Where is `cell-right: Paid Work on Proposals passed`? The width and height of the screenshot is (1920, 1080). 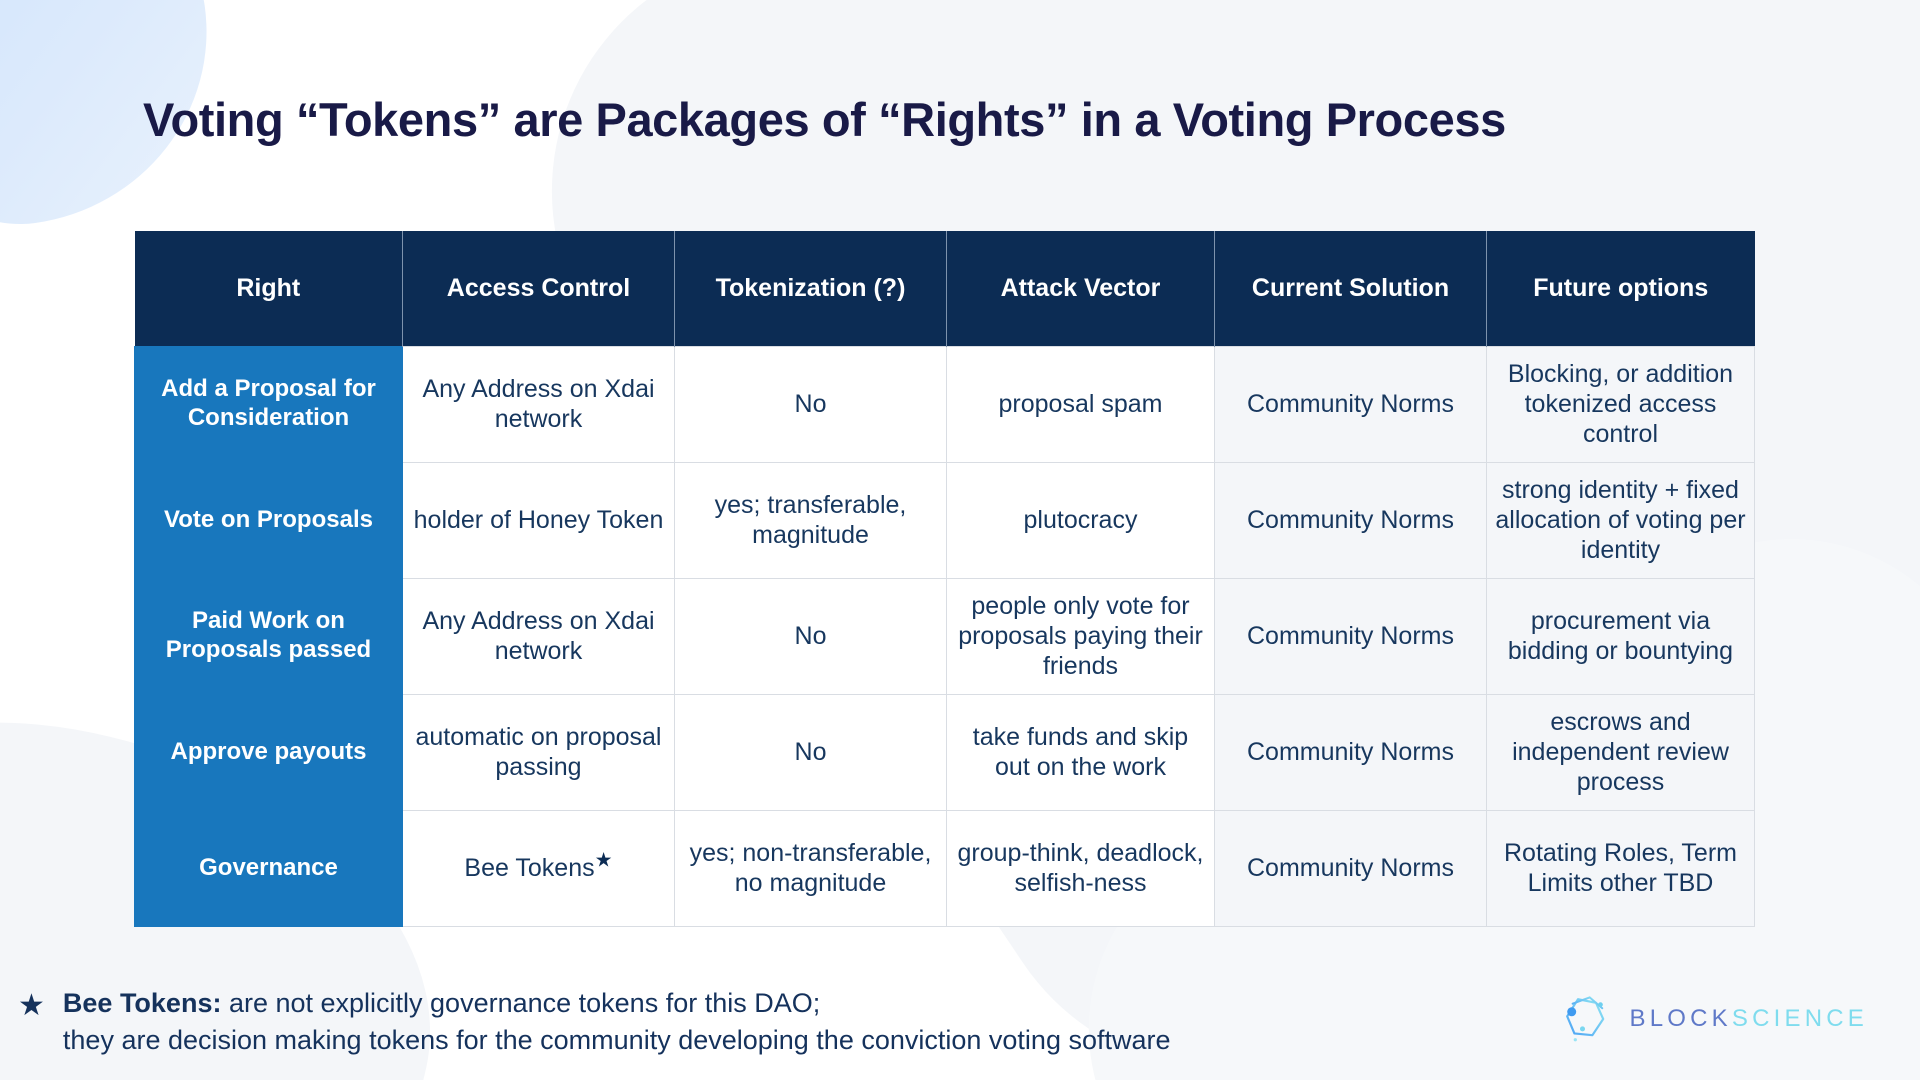 cell-right: Paid Work on Proposals passed is located at coordinates (268, 636).